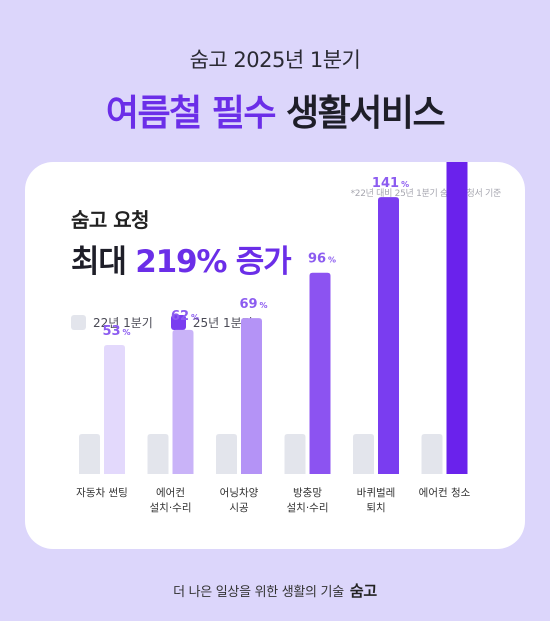  I want to click on legend-item-2022: 22년 1분기, so click(112, 322).